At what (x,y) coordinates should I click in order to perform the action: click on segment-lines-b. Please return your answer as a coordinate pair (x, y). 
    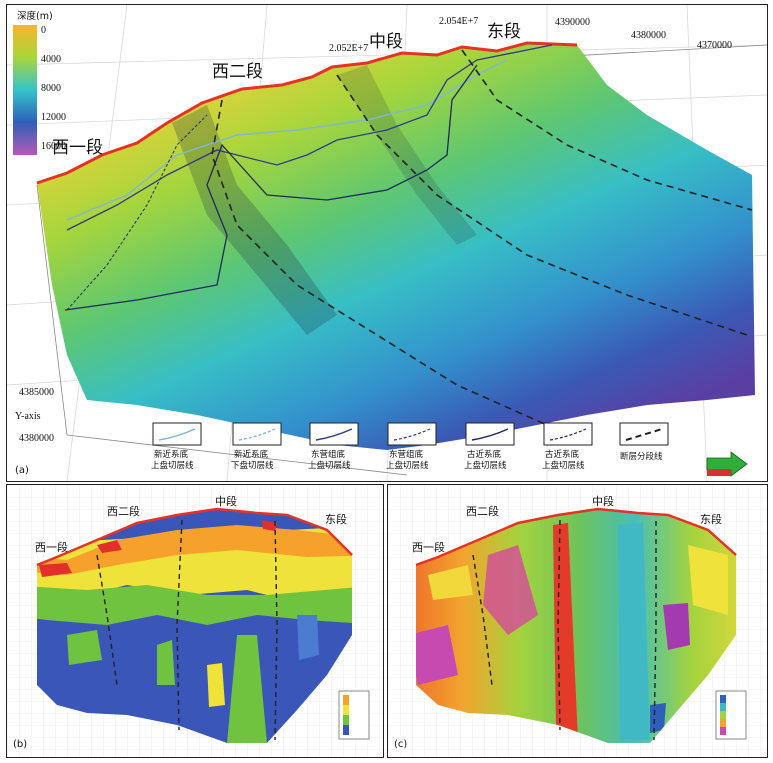
    Looking at the image, I should click on (187, 630).